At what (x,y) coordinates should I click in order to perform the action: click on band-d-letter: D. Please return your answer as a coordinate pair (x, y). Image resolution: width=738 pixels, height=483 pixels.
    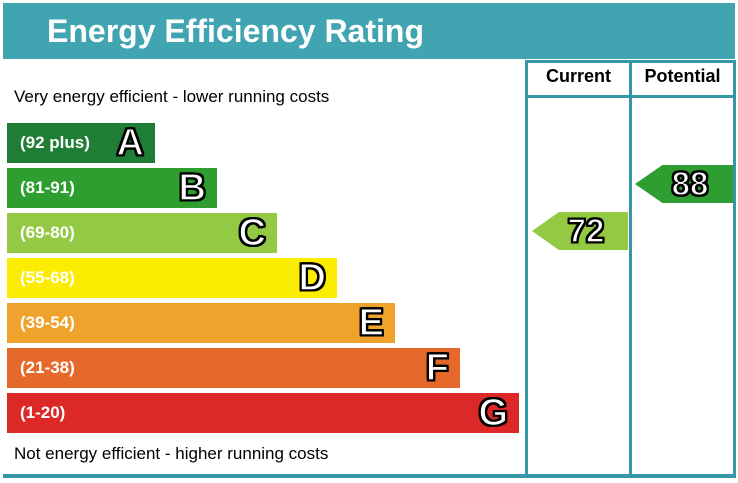
    Looking at the image, I should click on (312, 278).